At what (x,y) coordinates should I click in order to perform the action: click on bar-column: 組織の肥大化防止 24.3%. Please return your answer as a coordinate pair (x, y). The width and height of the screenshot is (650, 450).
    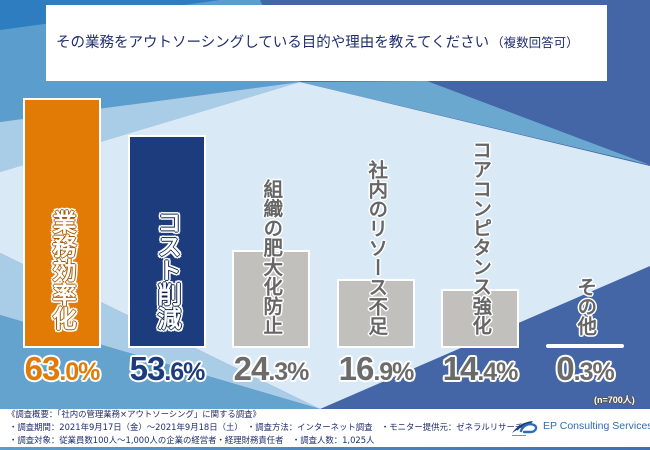
    Looking at the image, I should click on (271, 225).